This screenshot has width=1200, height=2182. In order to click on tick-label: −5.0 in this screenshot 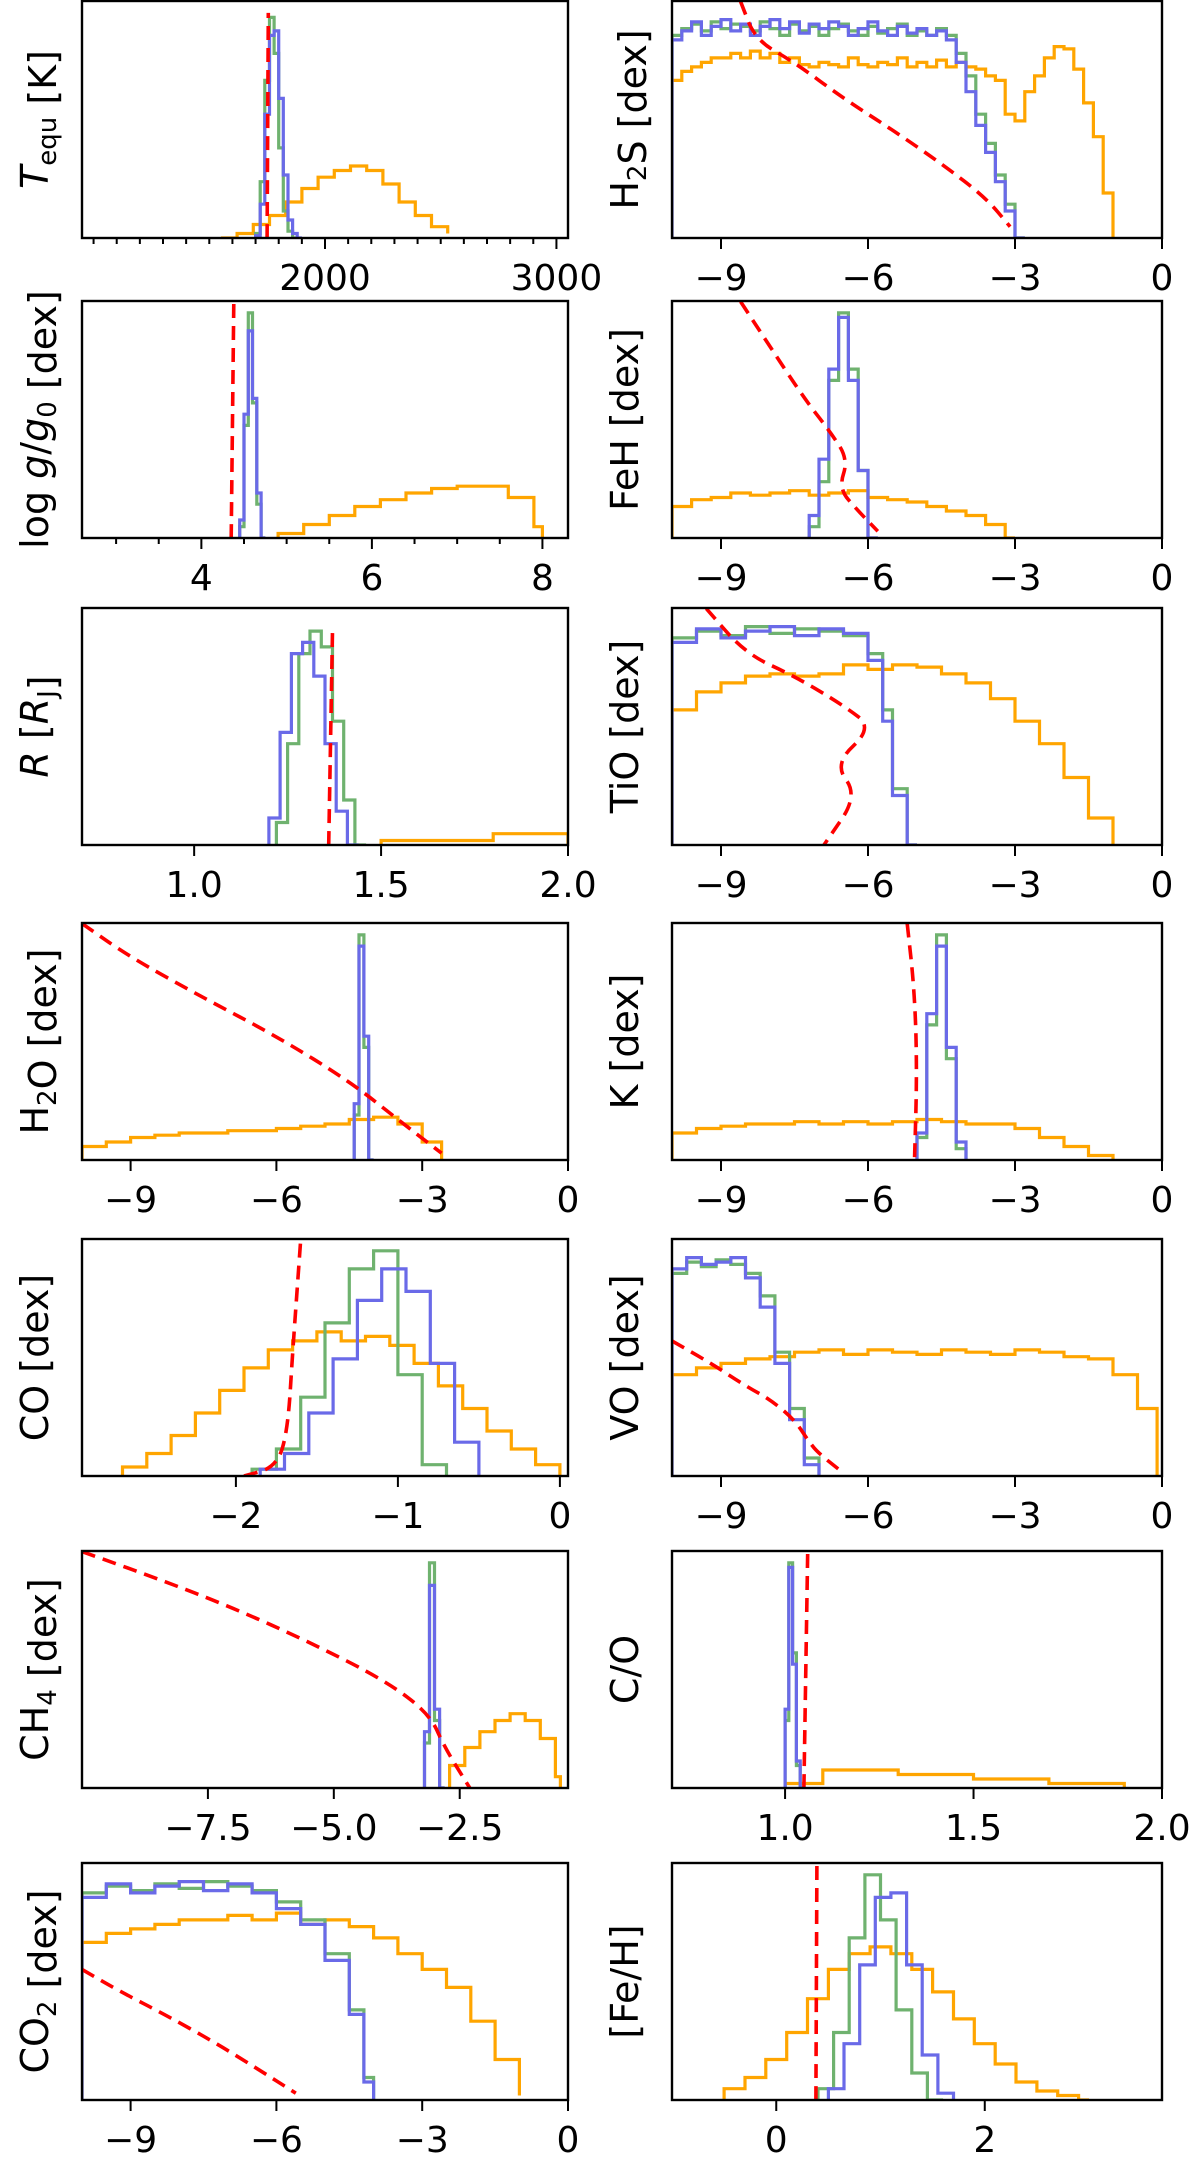, I will do `click(333, 1828)`.